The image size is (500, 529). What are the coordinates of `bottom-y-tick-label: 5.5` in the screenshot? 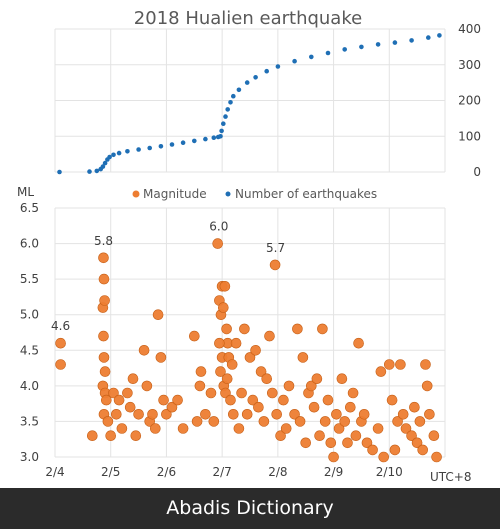 It's located at (29, 279).